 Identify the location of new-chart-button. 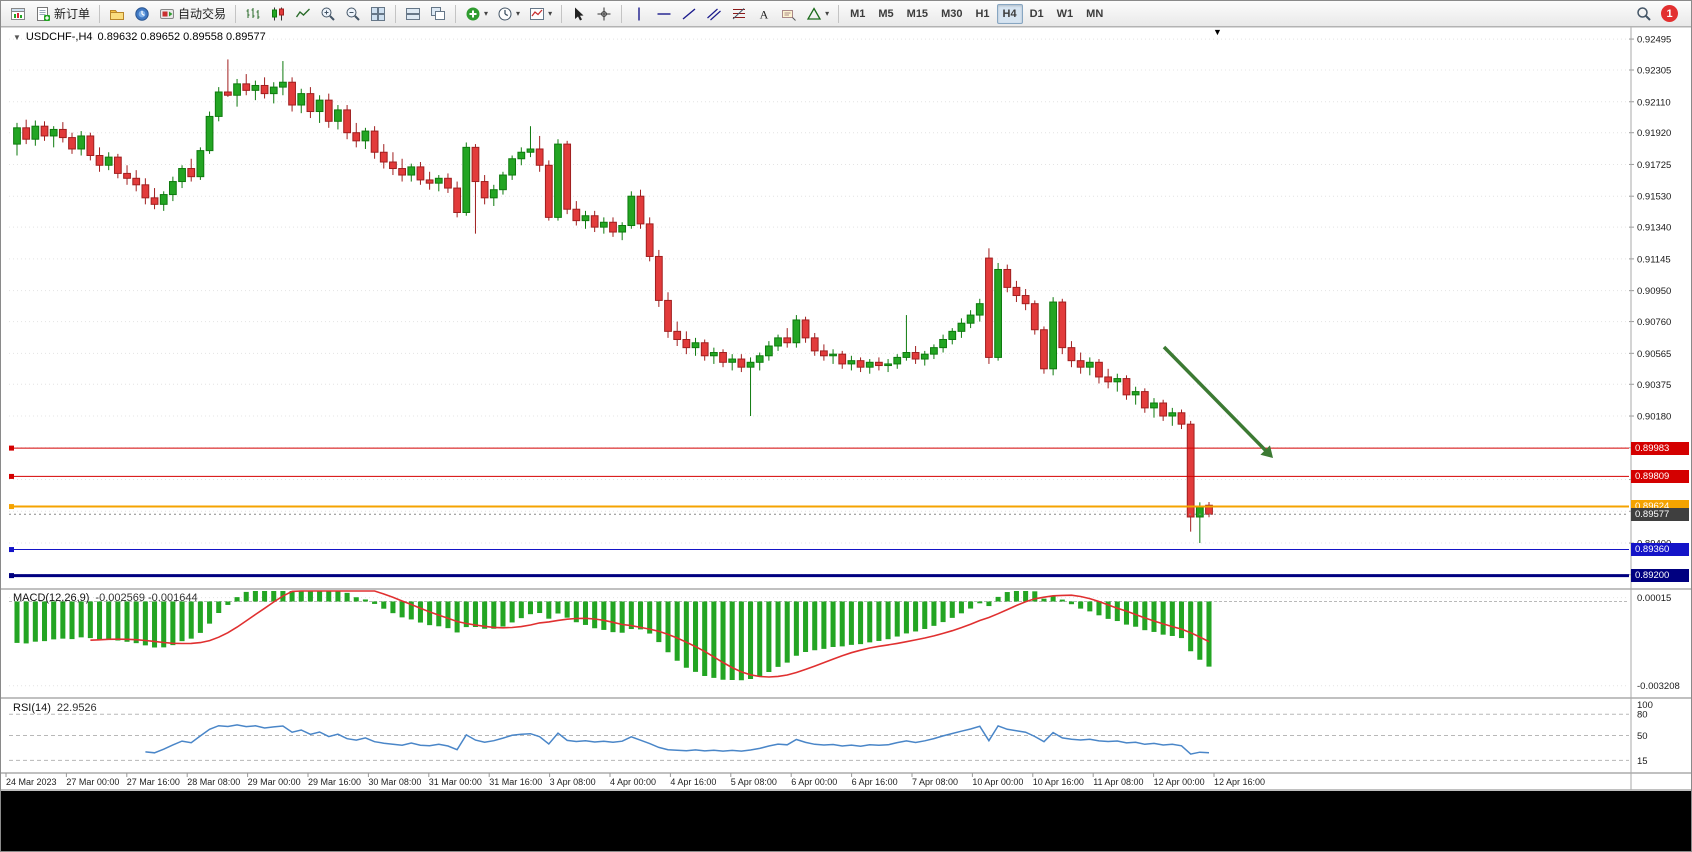
(18, 14).